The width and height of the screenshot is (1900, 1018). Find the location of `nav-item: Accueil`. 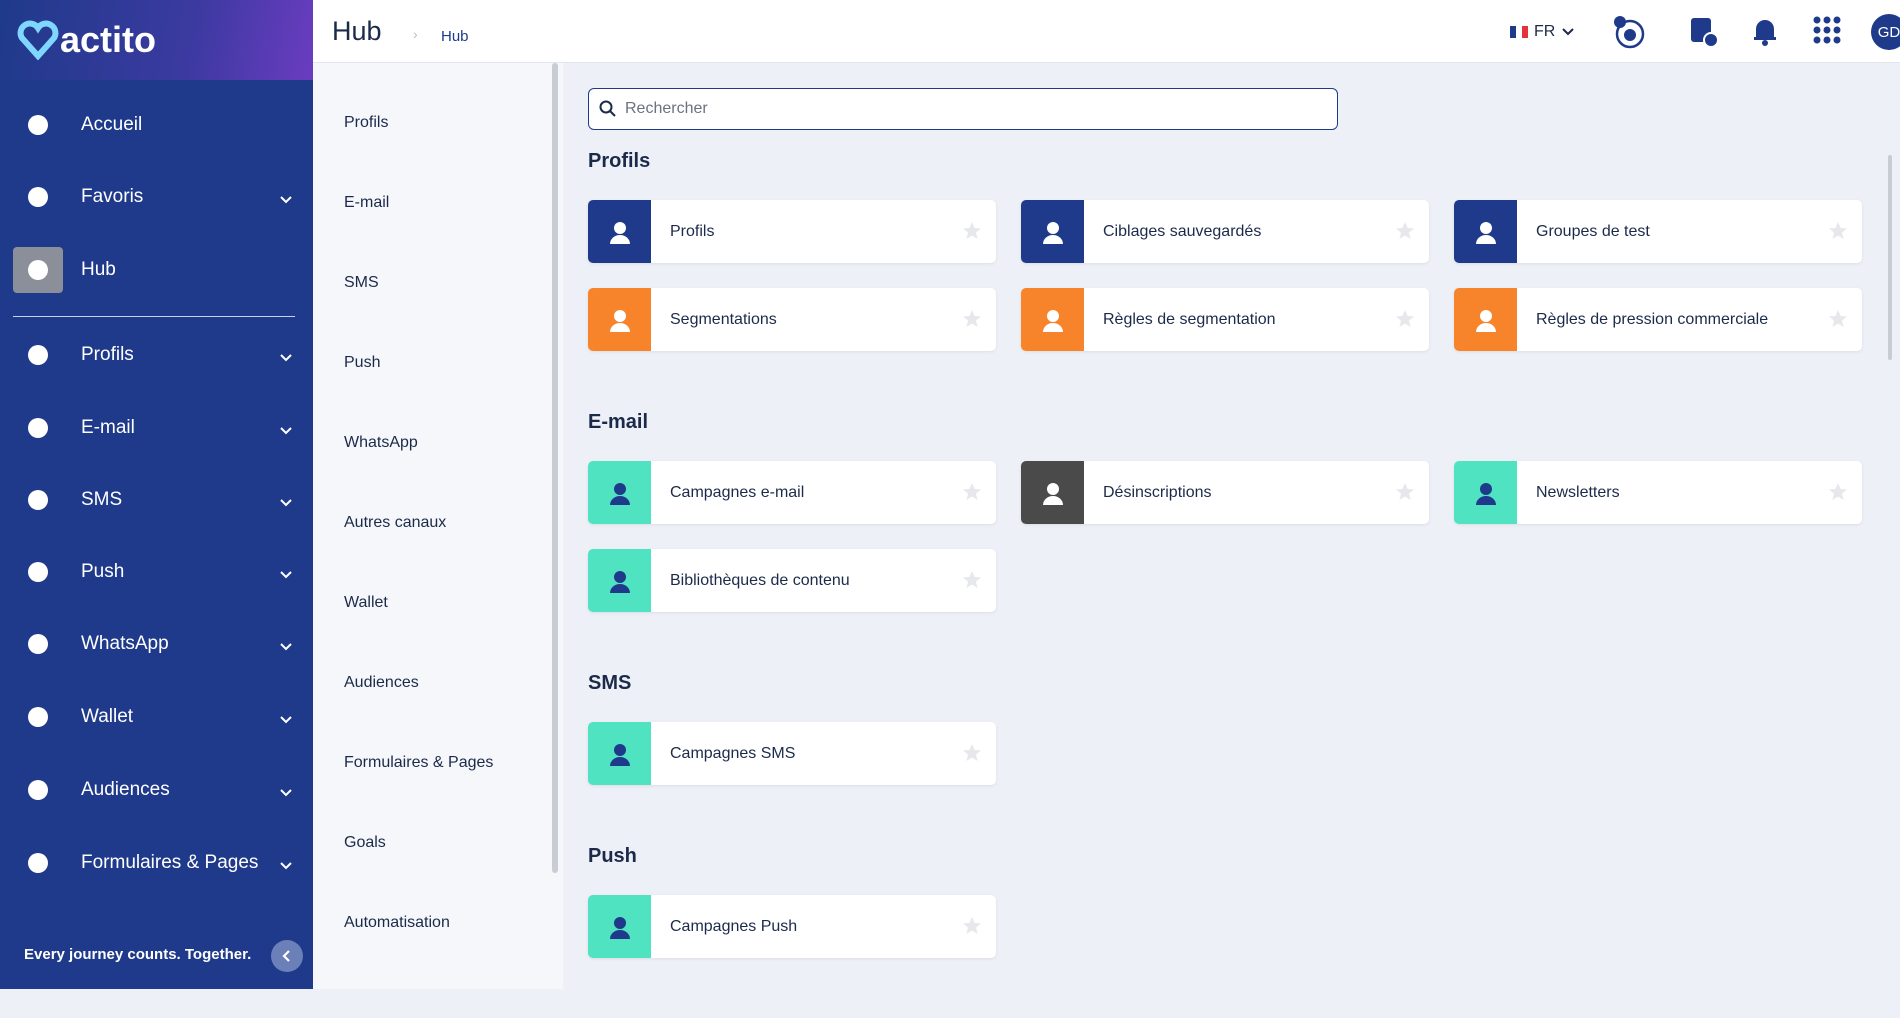

nav-item: Accueil is located at coordinates (156, 125).